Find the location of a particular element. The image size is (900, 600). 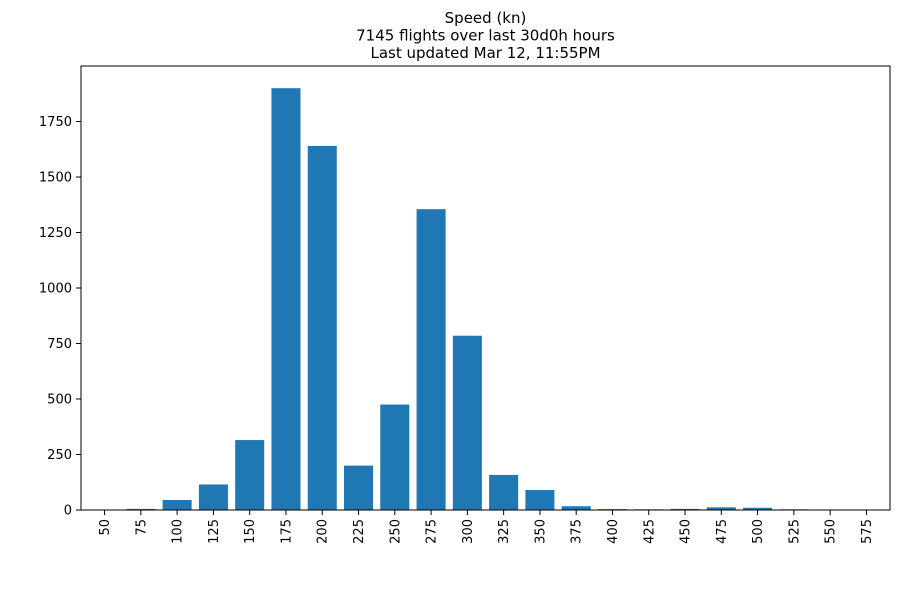

x-tick-label: 100 is located at coordinates (178, 531).